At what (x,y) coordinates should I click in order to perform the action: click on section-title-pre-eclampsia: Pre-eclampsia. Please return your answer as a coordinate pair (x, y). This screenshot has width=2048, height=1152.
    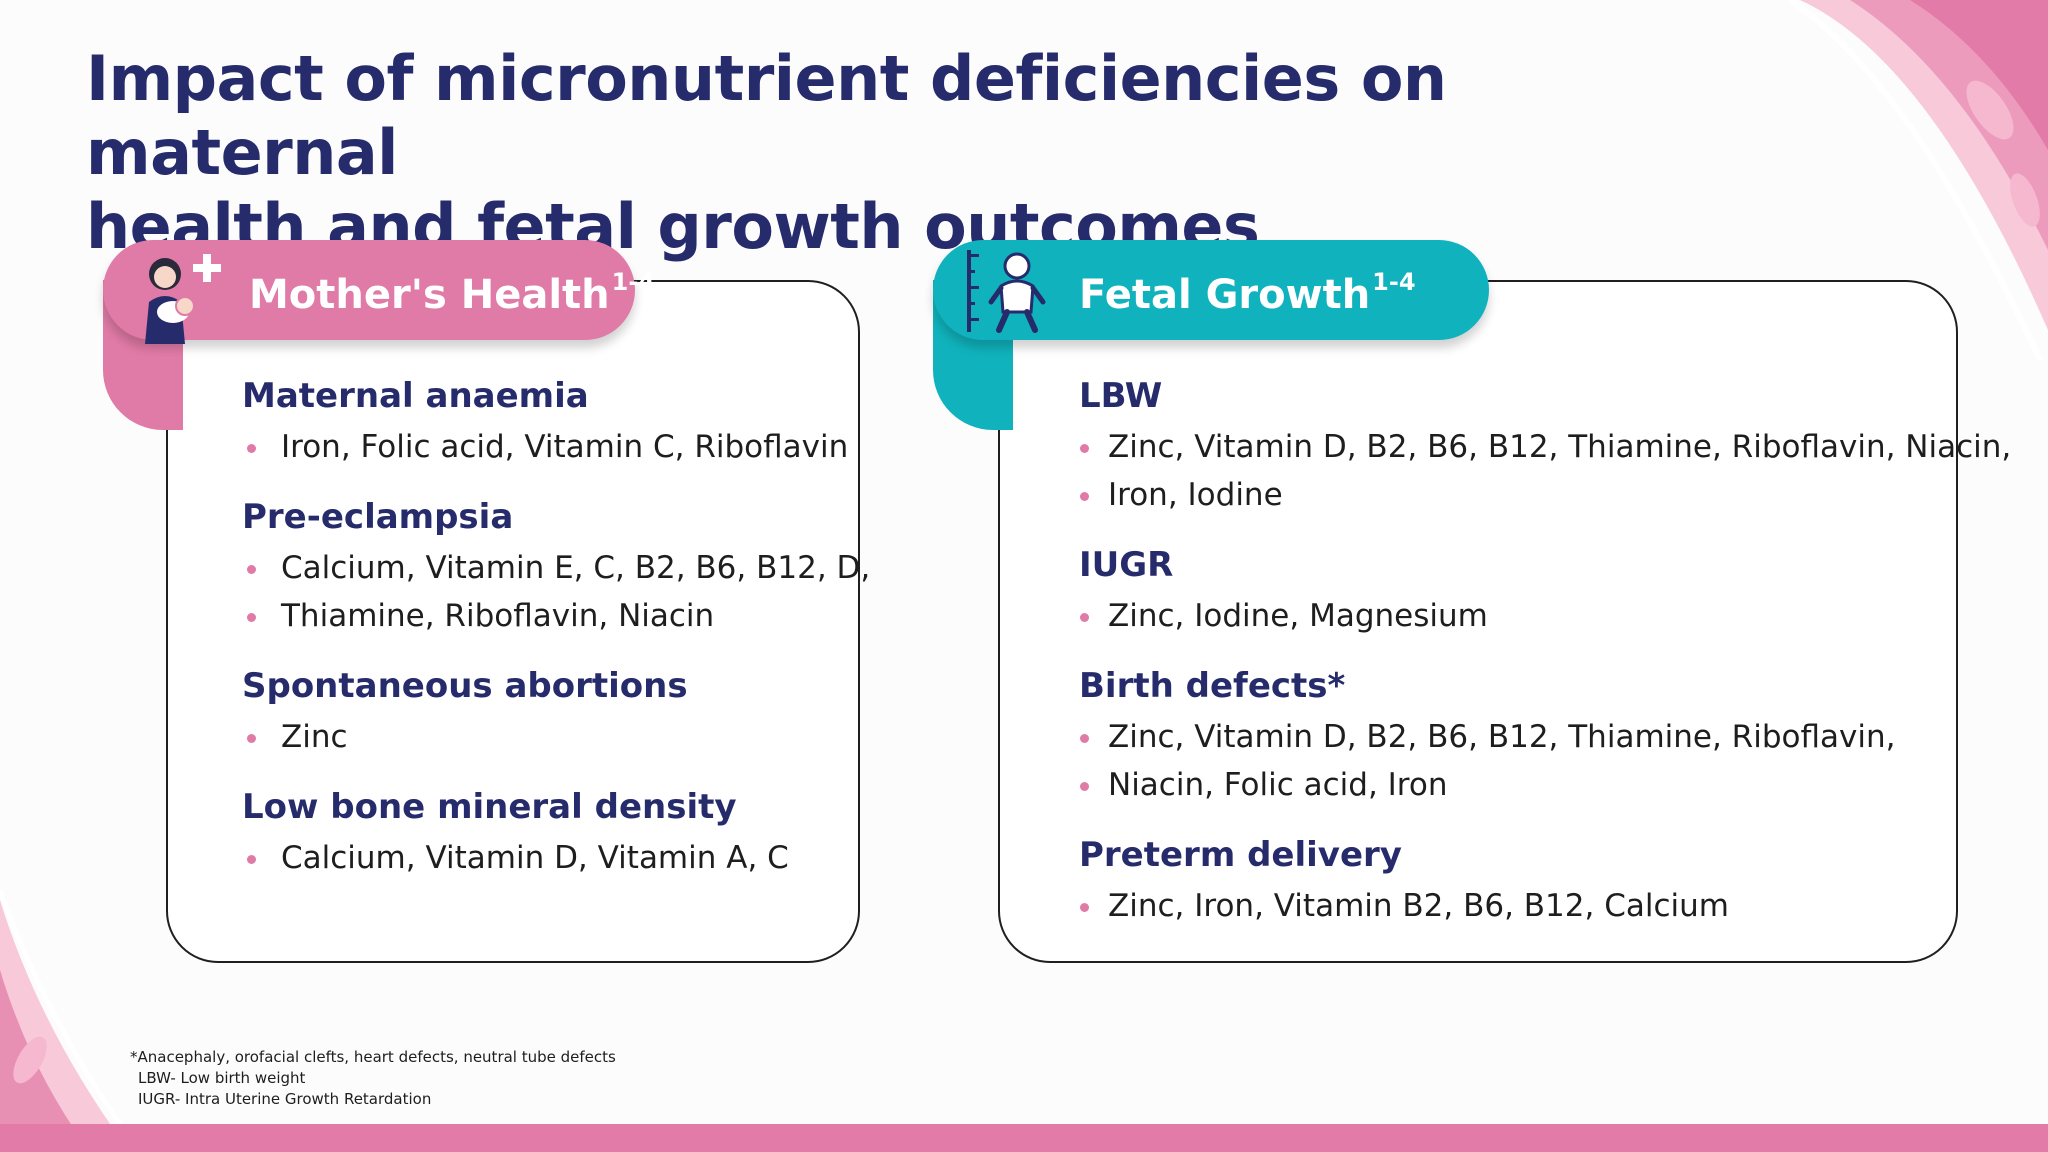
    Looking at the image, I should click on (378, 517).